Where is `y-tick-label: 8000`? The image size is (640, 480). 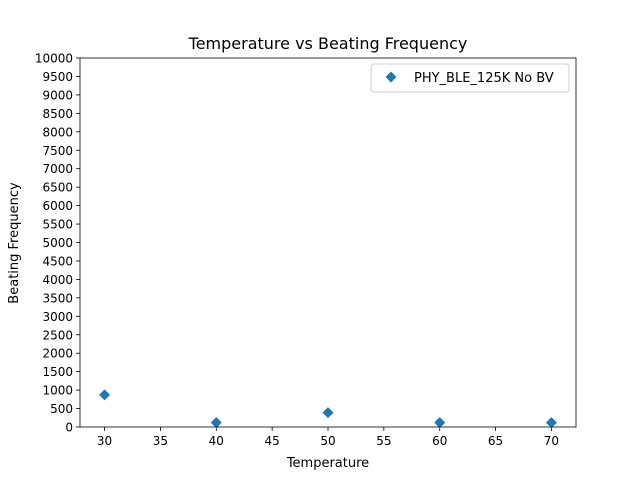
y-tick-label: 8000 is located at coordinates (57, 132).